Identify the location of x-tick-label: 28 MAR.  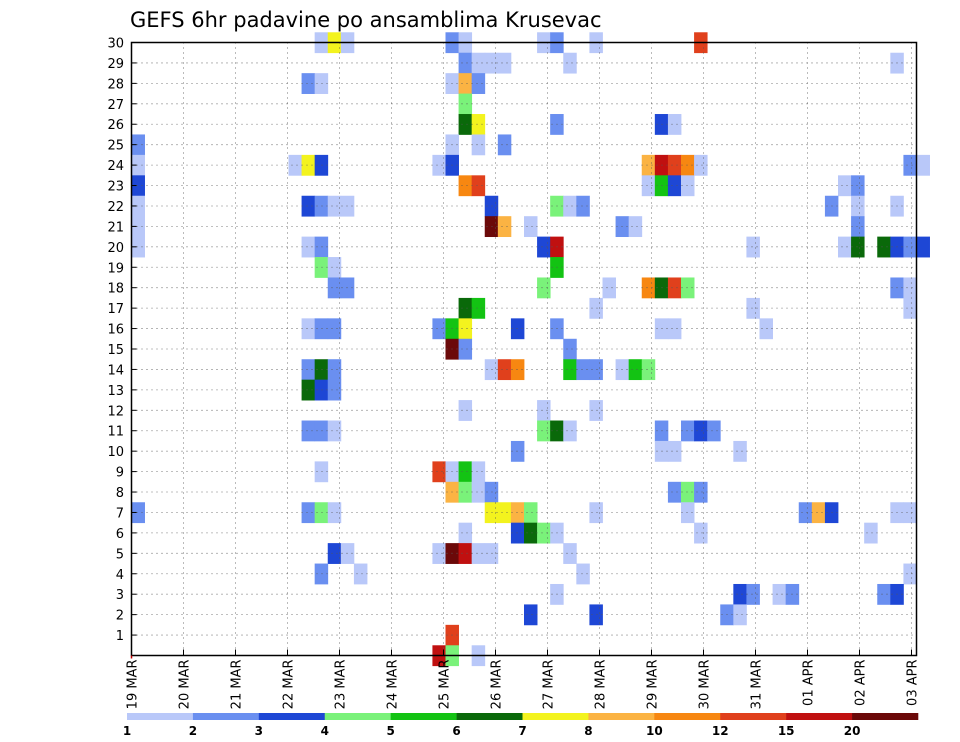
(601, 685).